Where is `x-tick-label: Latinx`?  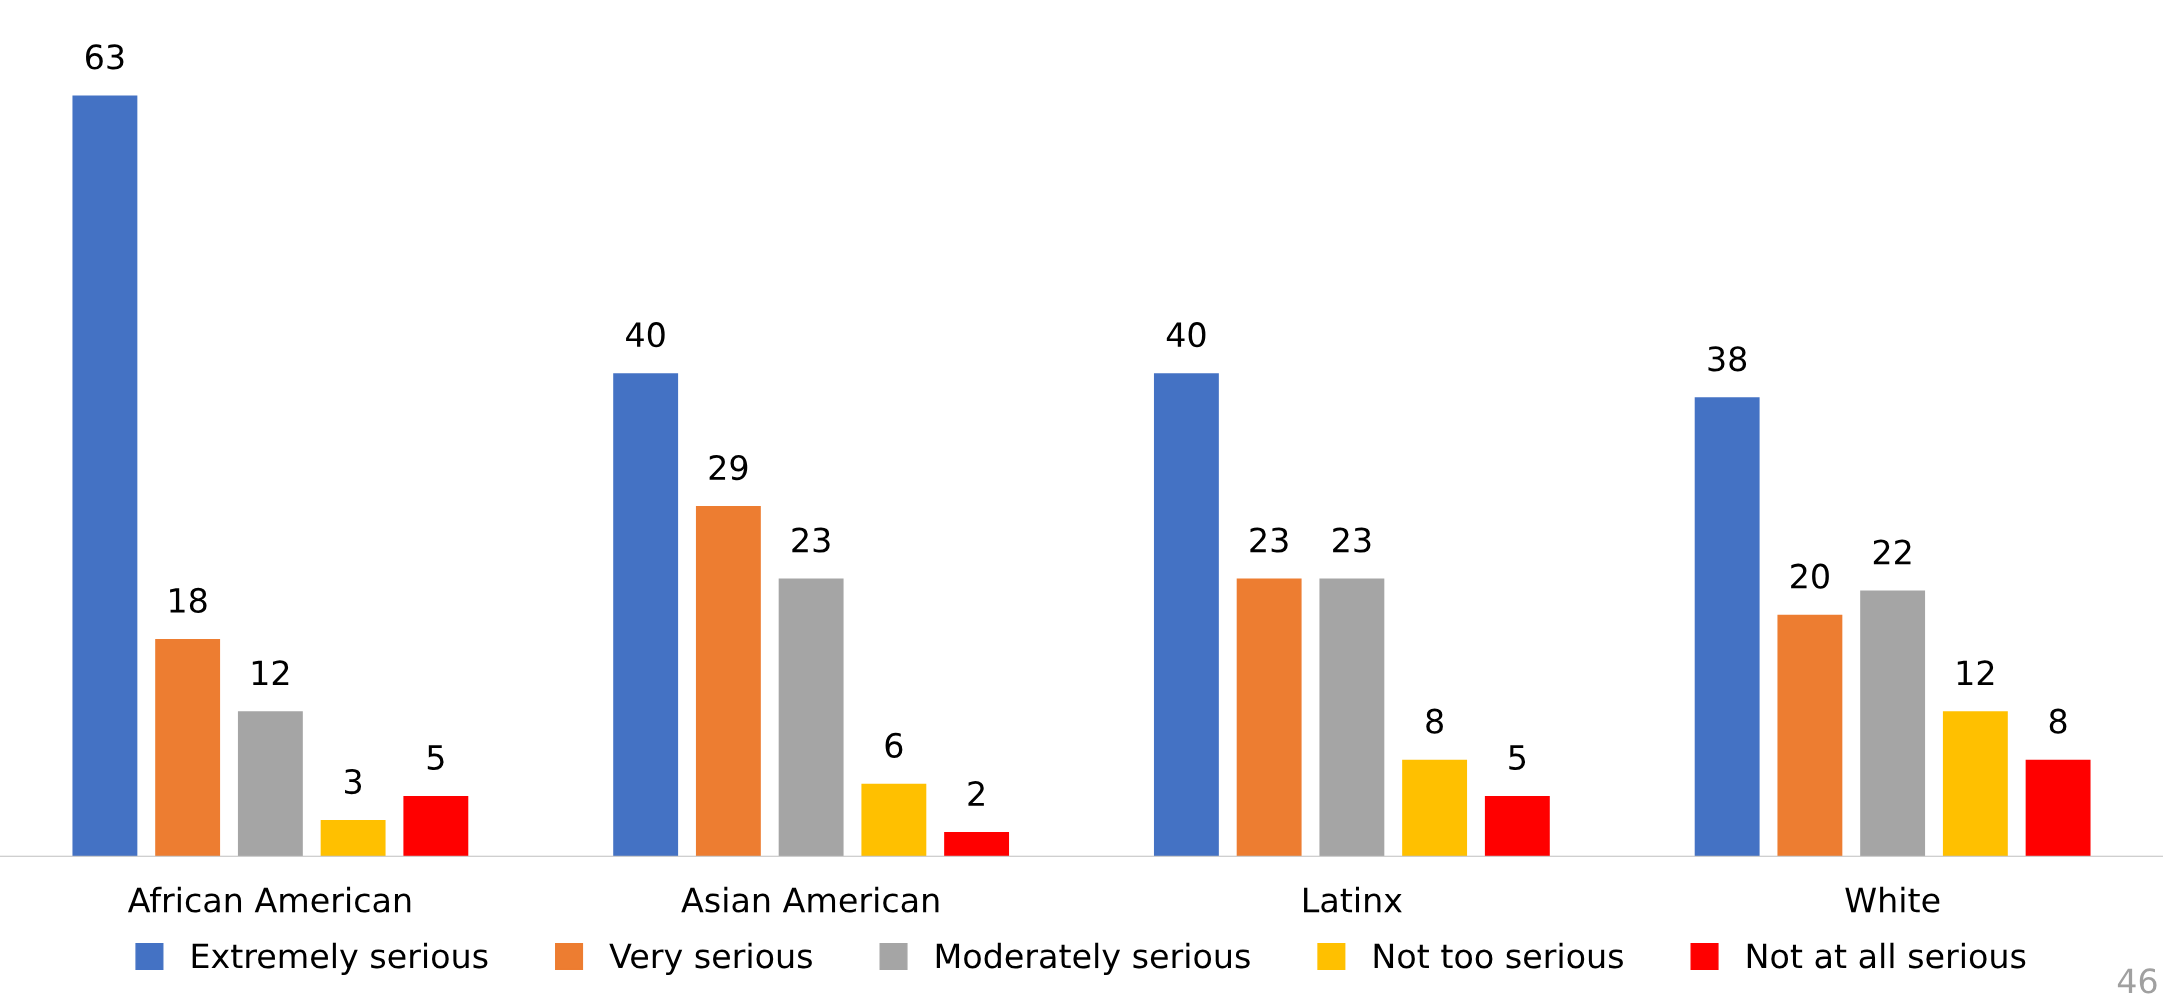 x-tick-label: Latinx is located at coordinates (1353, 899).